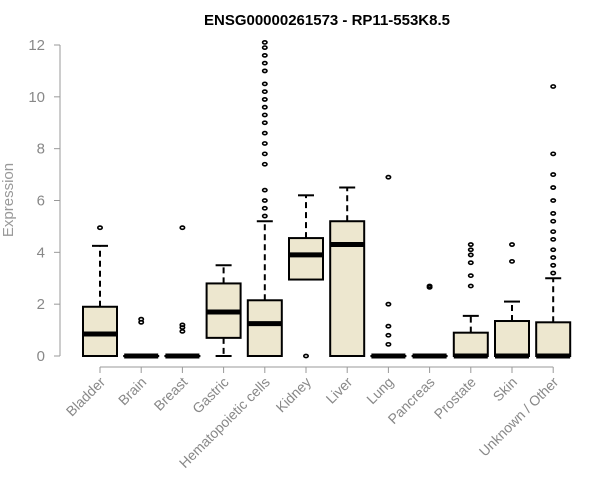 The height and width of the screenshot is (500, 600). I want to click on x-tick-label: Breast, so click(171, 394).